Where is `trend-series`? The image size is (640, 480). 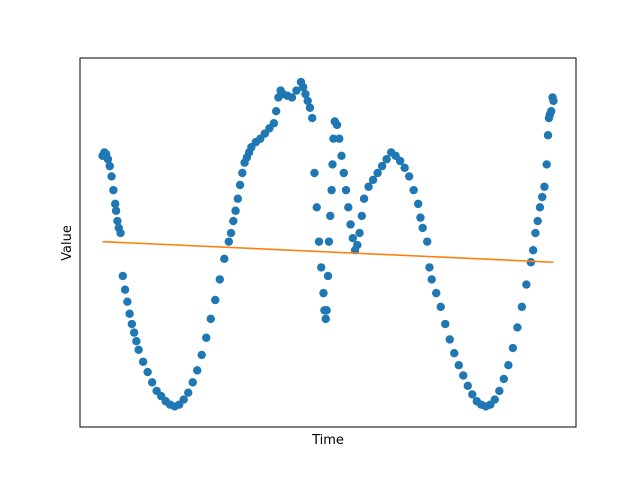 trend-series is located at coordinates (328, 252).